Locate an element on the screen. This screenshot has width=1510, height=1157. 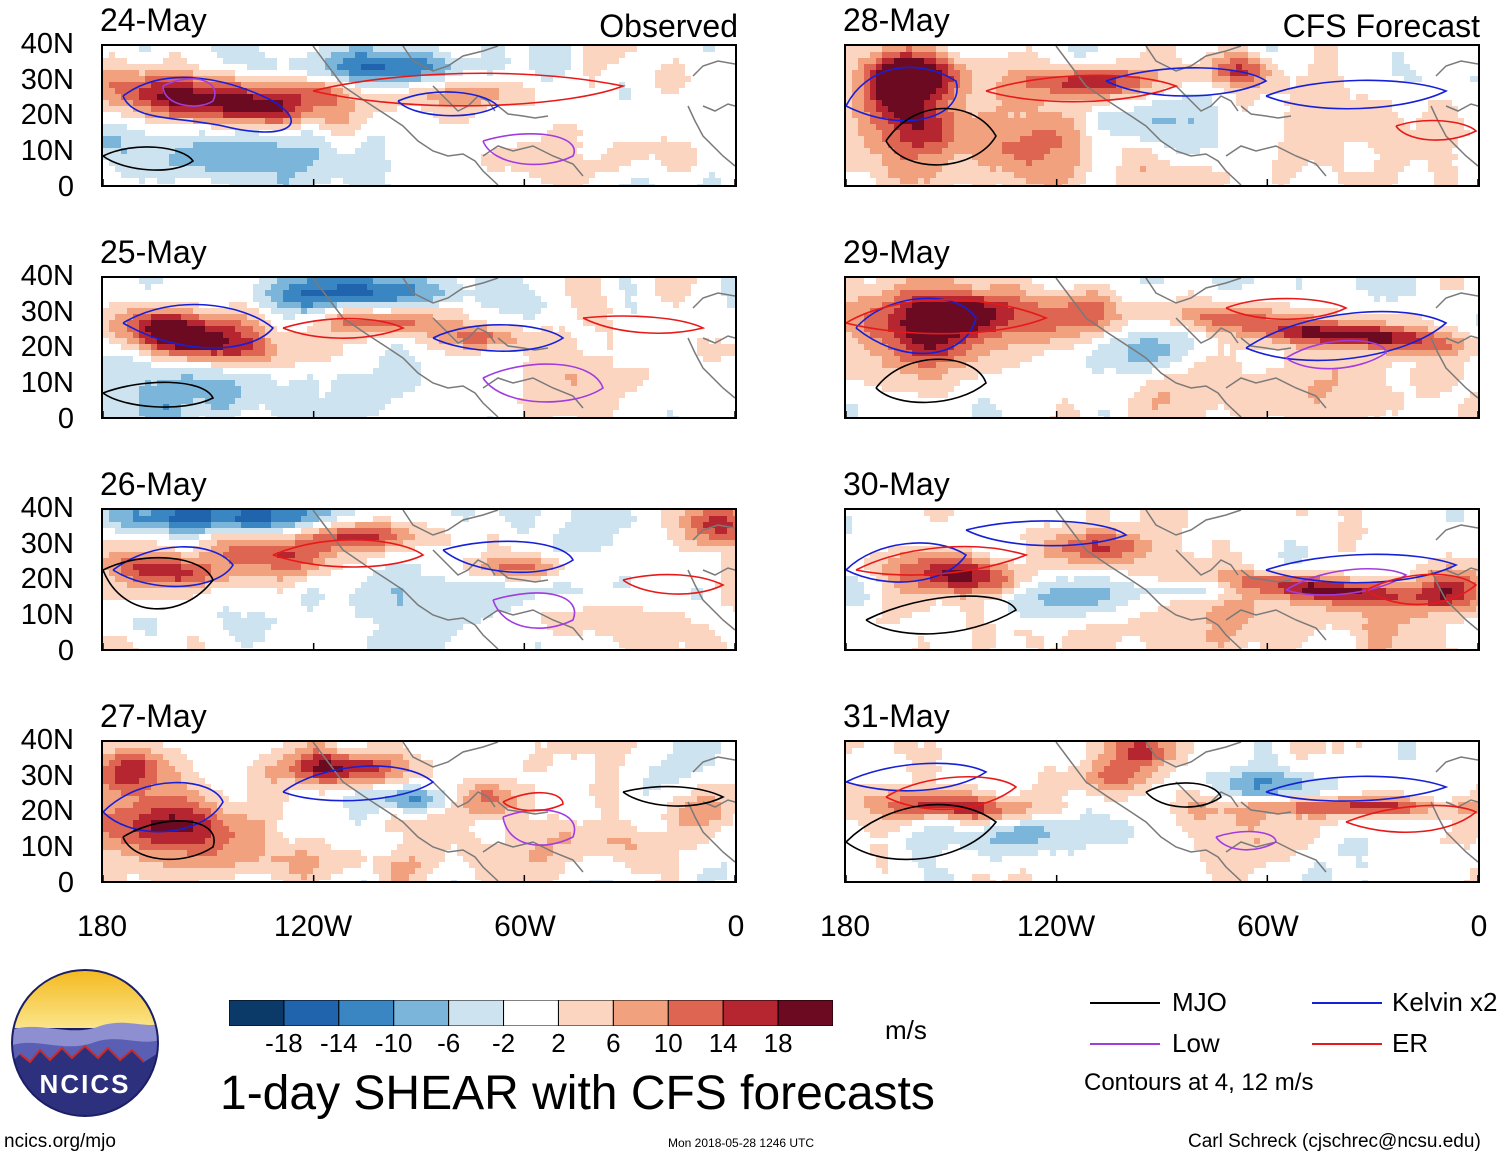
colorbar-tick-label: -18 is located at coordinates (284, 1043).